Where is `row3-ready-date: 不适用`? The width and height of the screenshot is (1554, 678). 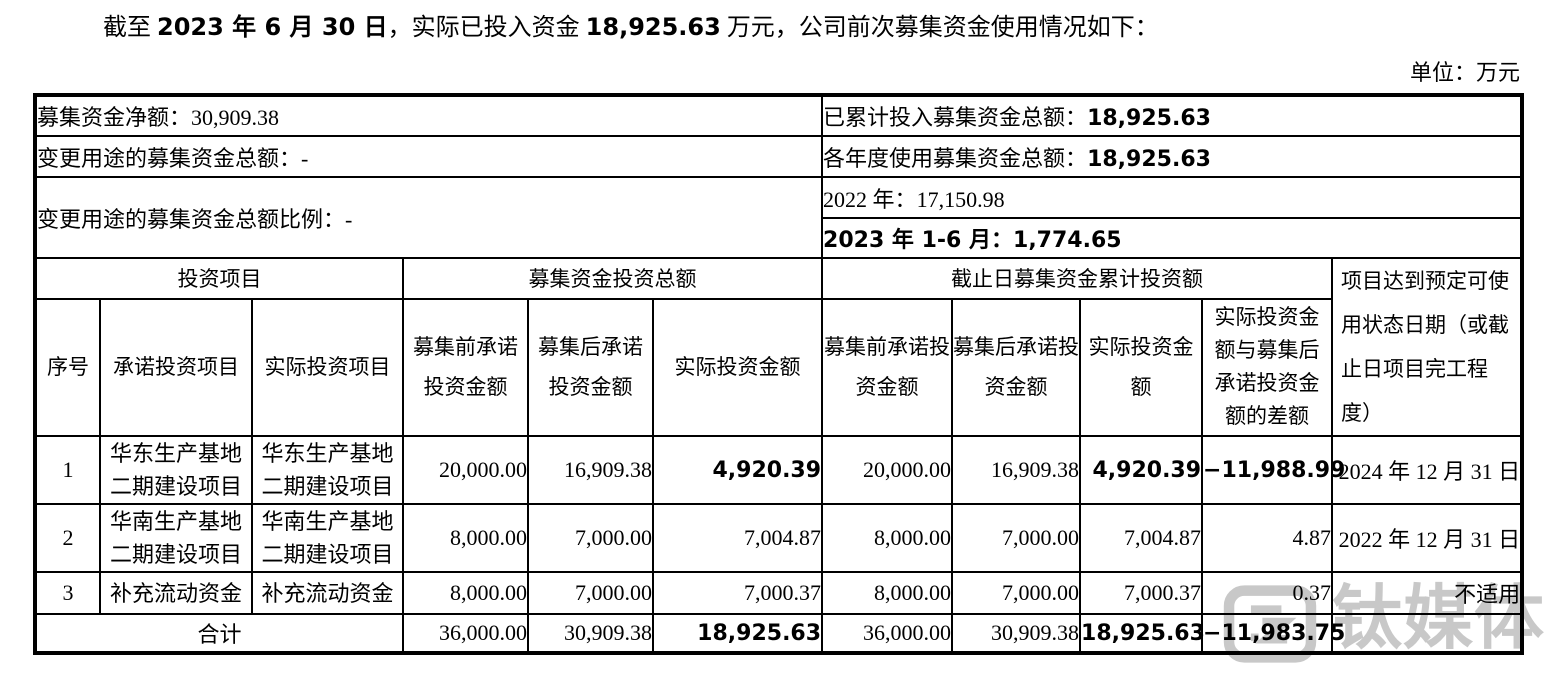 row3-ready-date: 不适用 is located at coordinates (1427, 593).